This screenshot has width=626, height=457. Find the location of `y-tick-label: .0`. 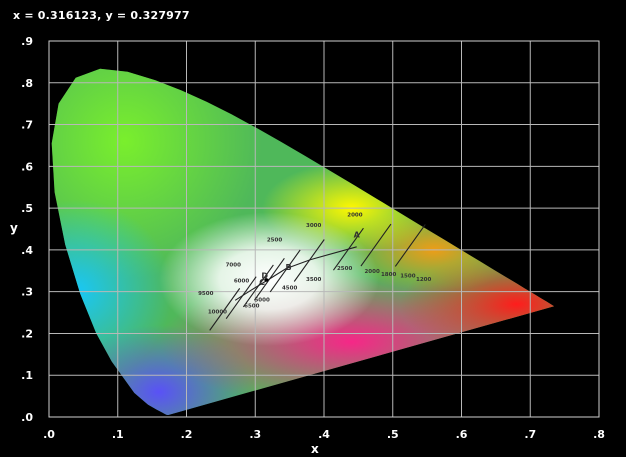

y-tick-label: .0 is located at coordinates (27, 417).